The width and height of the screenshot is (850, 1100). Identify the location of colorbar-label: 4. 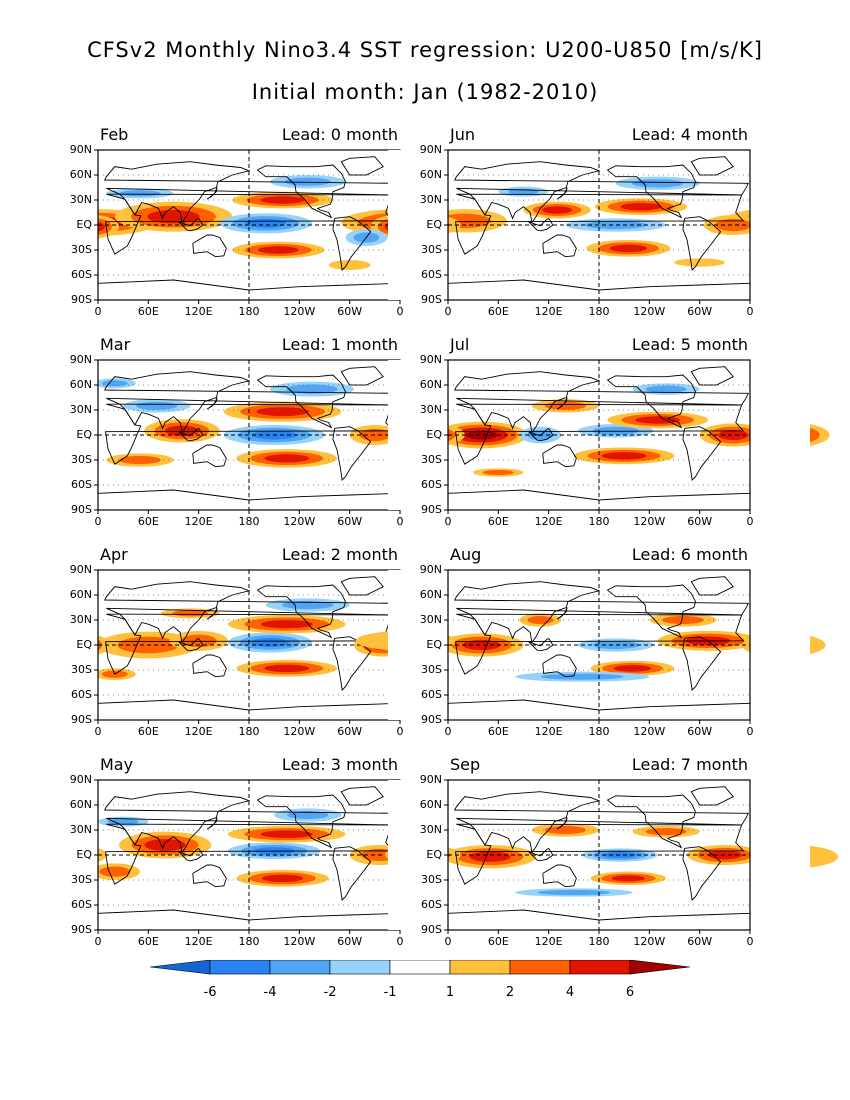
(570, 992).